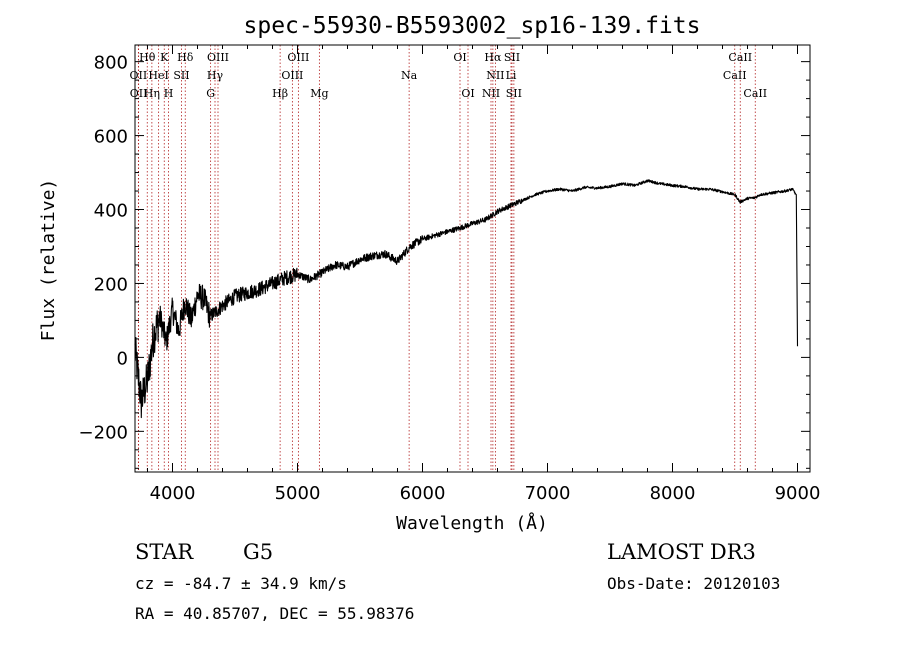 Image resolution: width=900 pixels, height=649 pixels. I want to click on marker-label: K, so click(164, 57).